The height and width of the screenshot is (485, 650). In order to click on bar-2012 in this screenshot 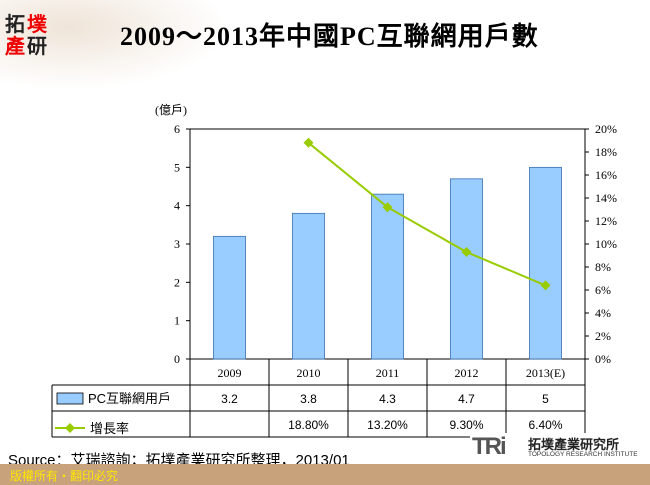, I will do `click(466, 269)`.